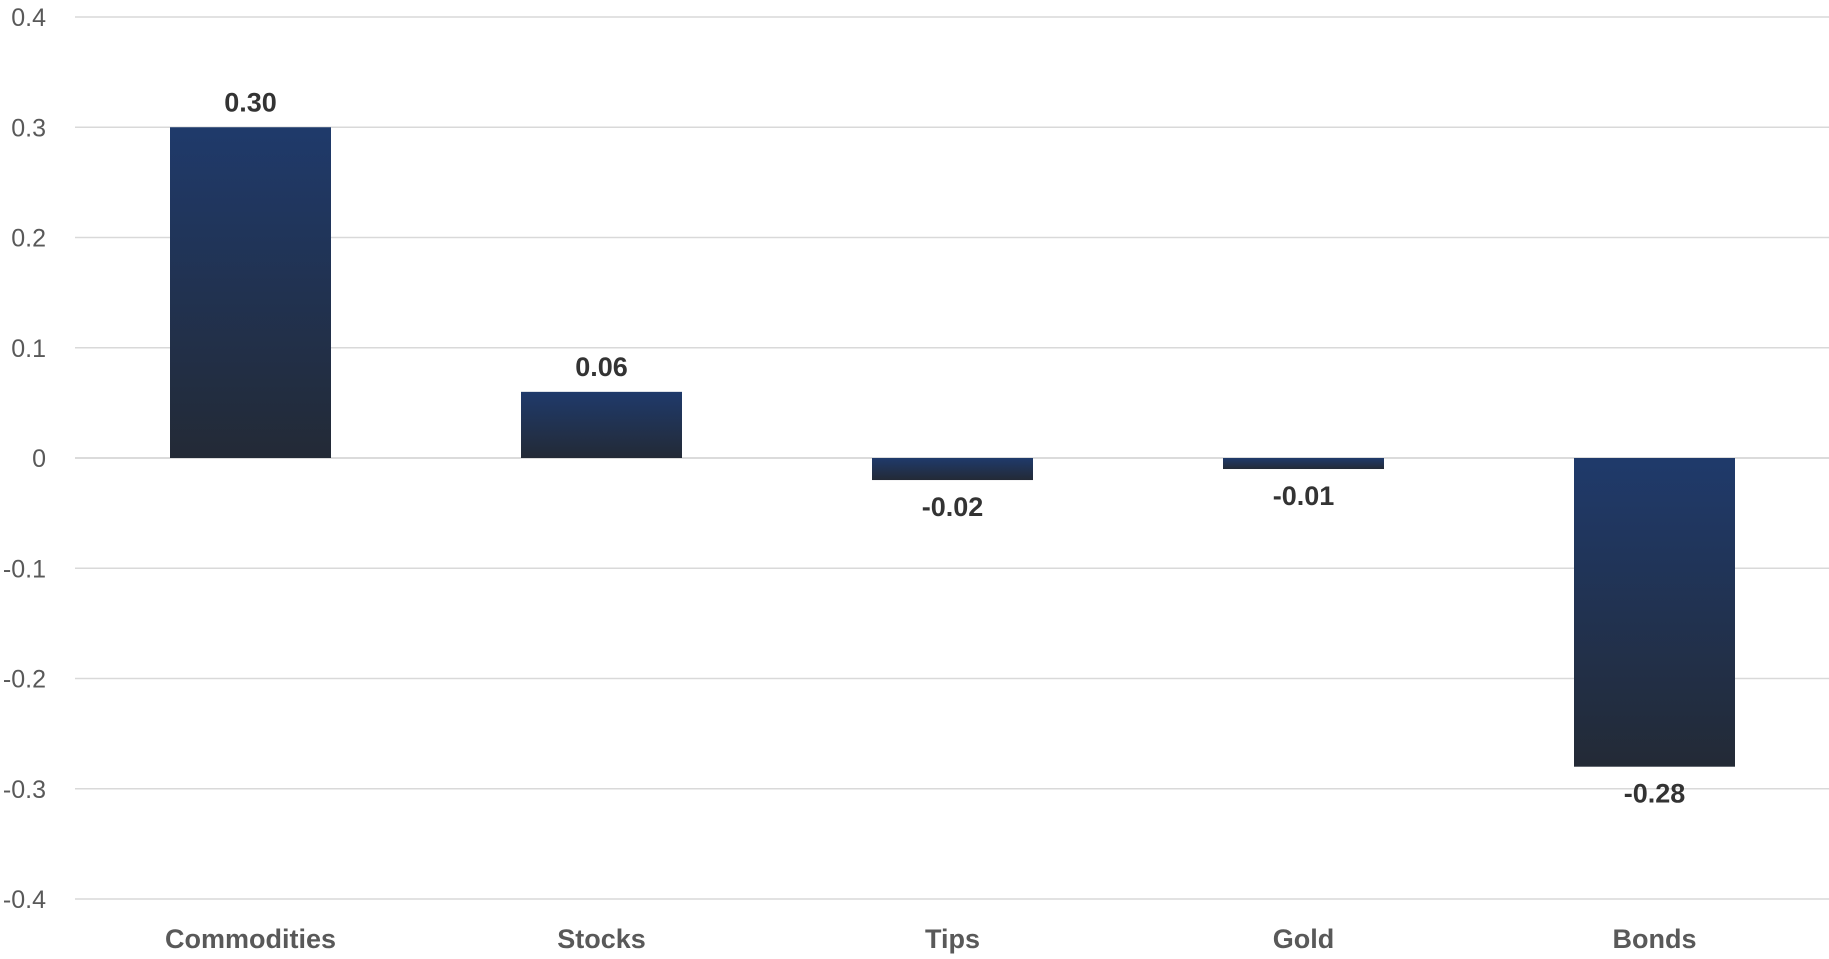 The image size is (1829, 959). Describe the element at coordinates (28, 18) in the screenshot. I see `y-tick-label: 0.4` at that location.